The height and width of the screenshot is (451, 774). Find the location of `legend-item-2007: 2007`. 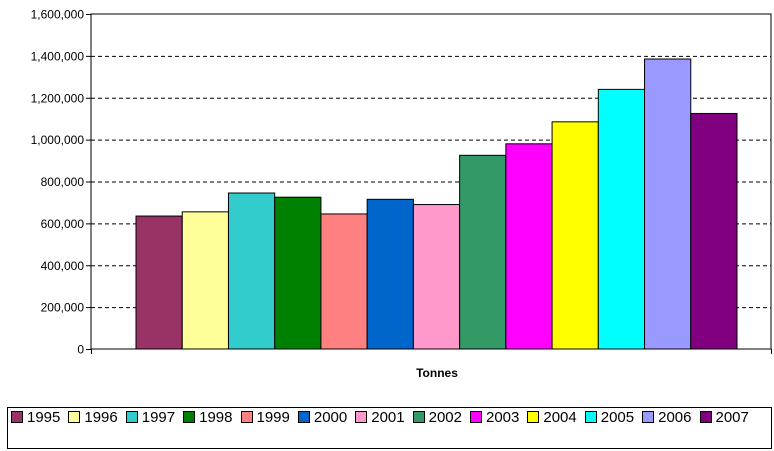

legend-item-2007: 2007 is located at coordinates (724, 417).